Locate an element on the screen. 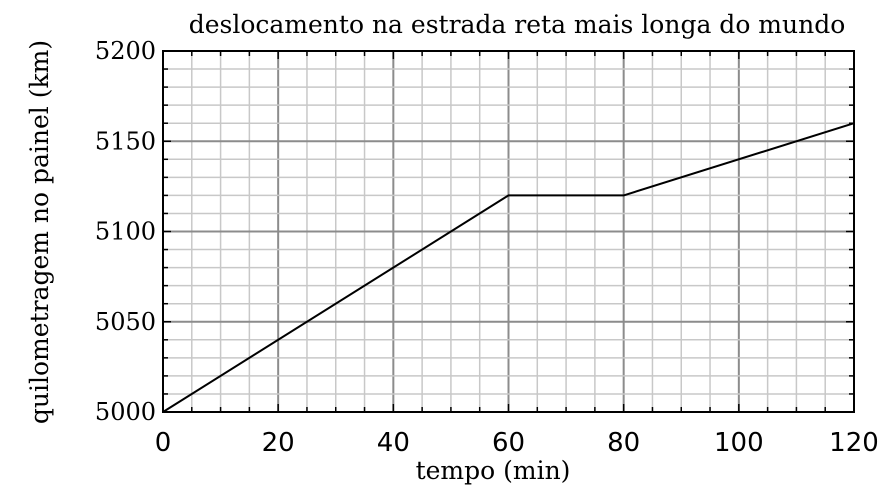  x-tick-label: 120 is located at coordinates (854, 443).